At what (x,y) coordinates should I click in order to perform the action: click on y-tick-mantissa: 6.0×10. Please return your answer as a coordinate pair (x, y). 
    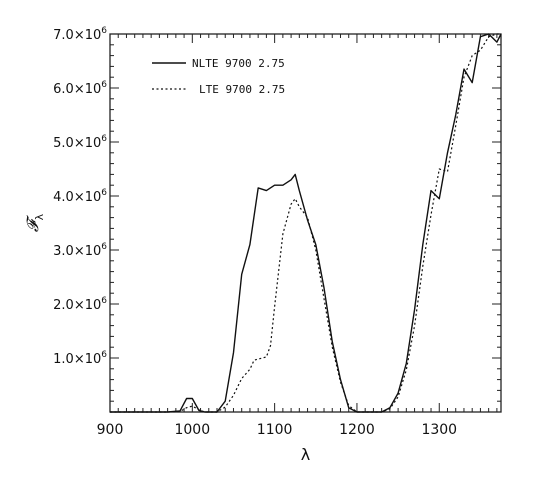
    Looking at the image, I should click on (77, 89).